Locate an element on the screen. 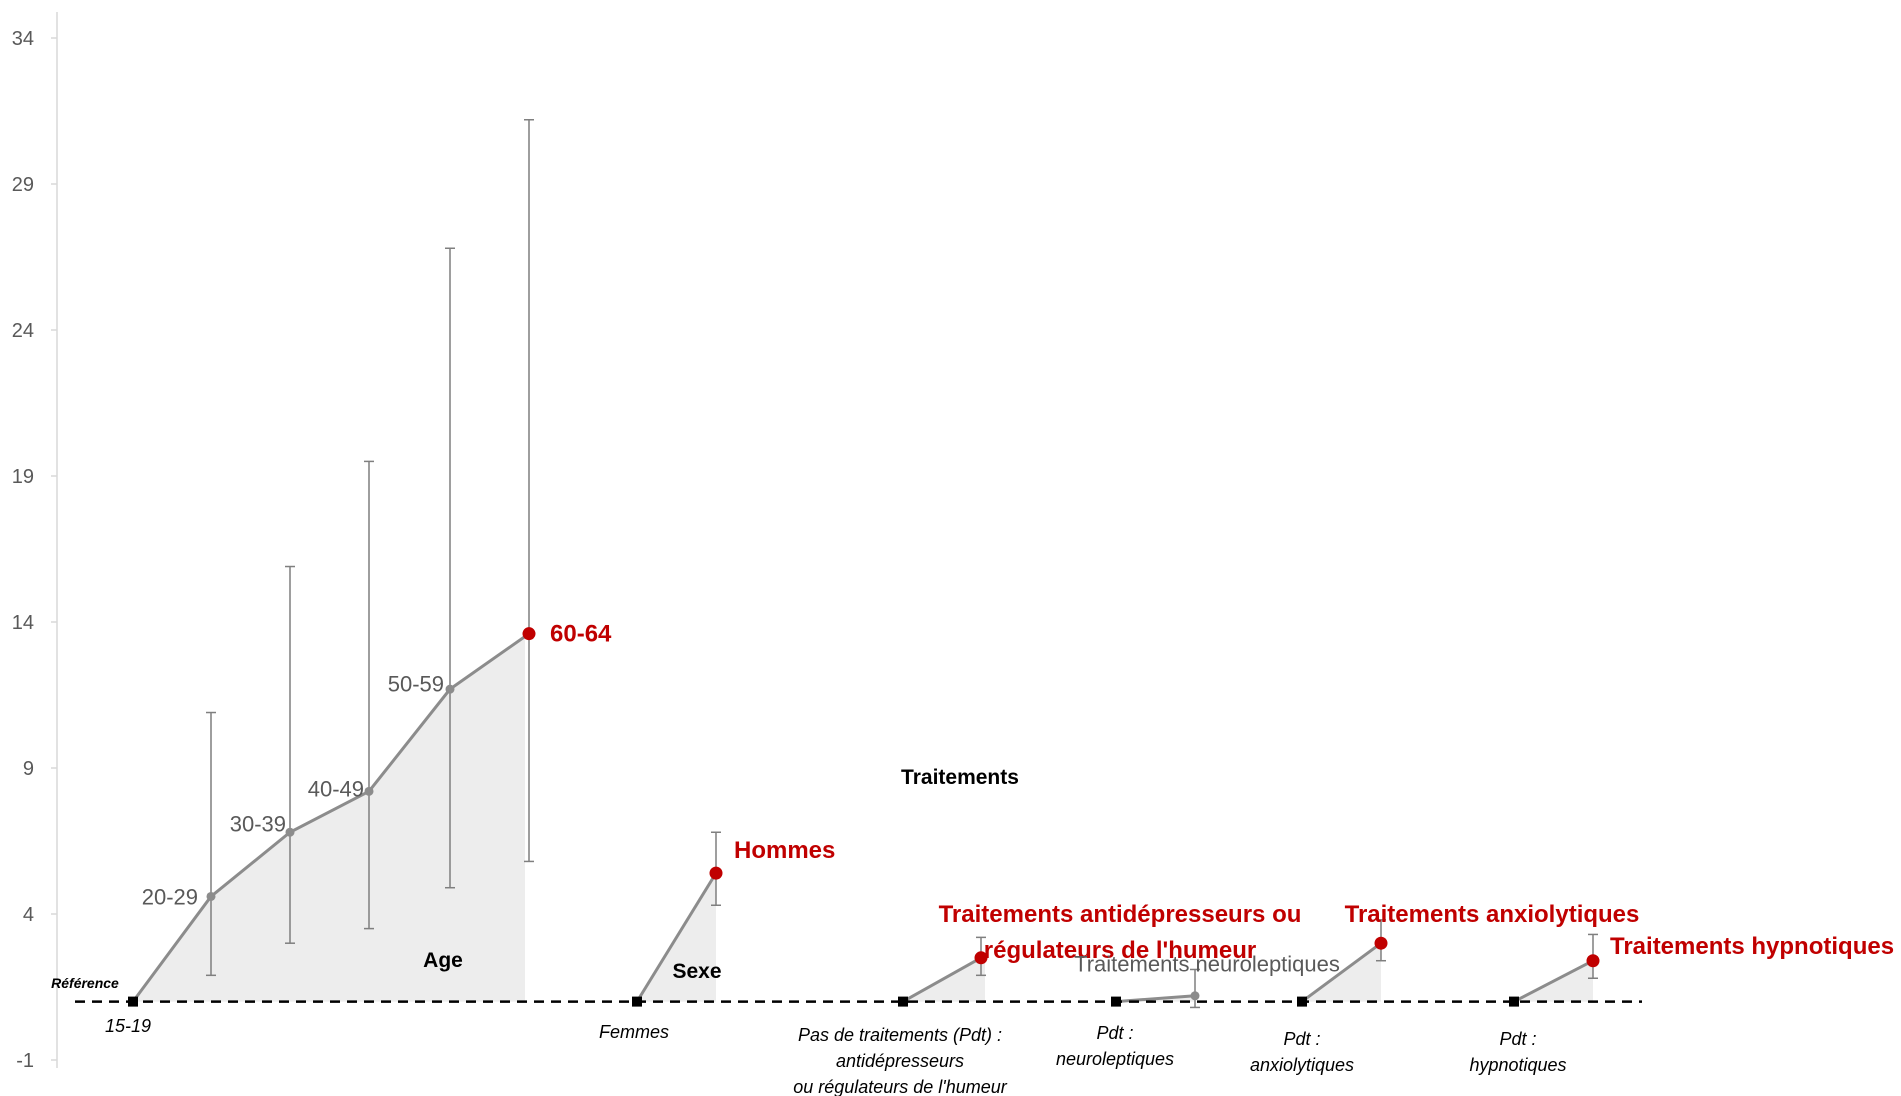 The image size is (1901, 1096). reference-word: Référence is located at coordinates (85, 983).